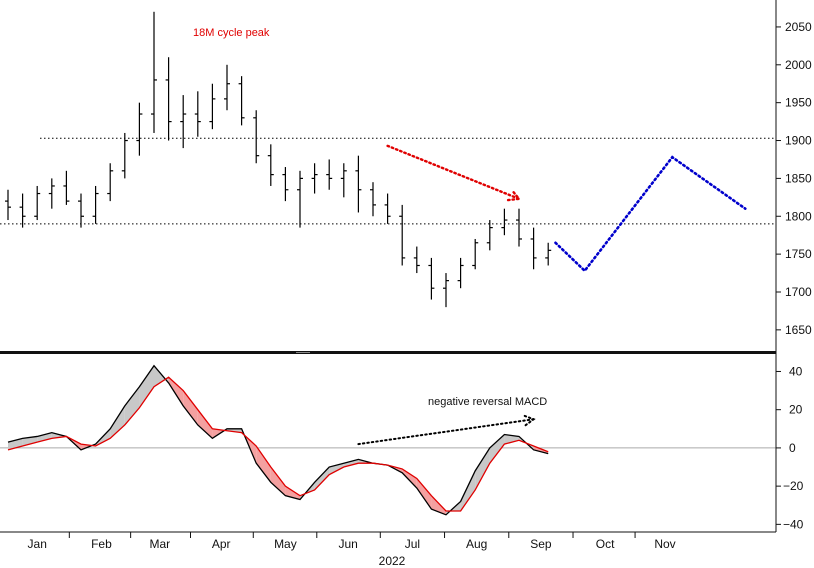  Describe the element at coordinates (514, 195) in the screenshot. I see `trend-arrow-head` at that location.